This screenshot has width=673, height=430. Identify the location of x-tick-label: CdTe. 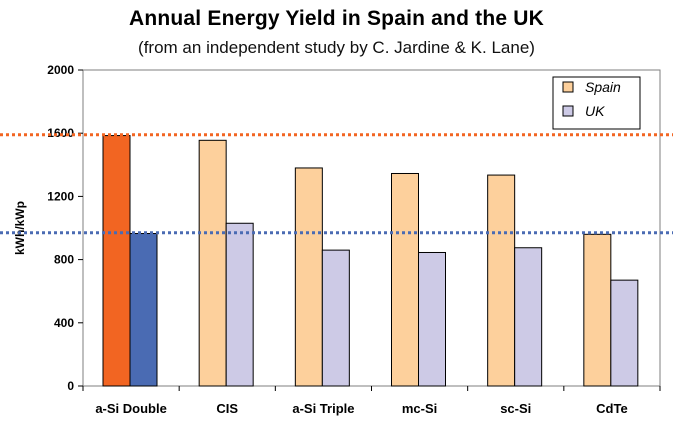
(612, 408).